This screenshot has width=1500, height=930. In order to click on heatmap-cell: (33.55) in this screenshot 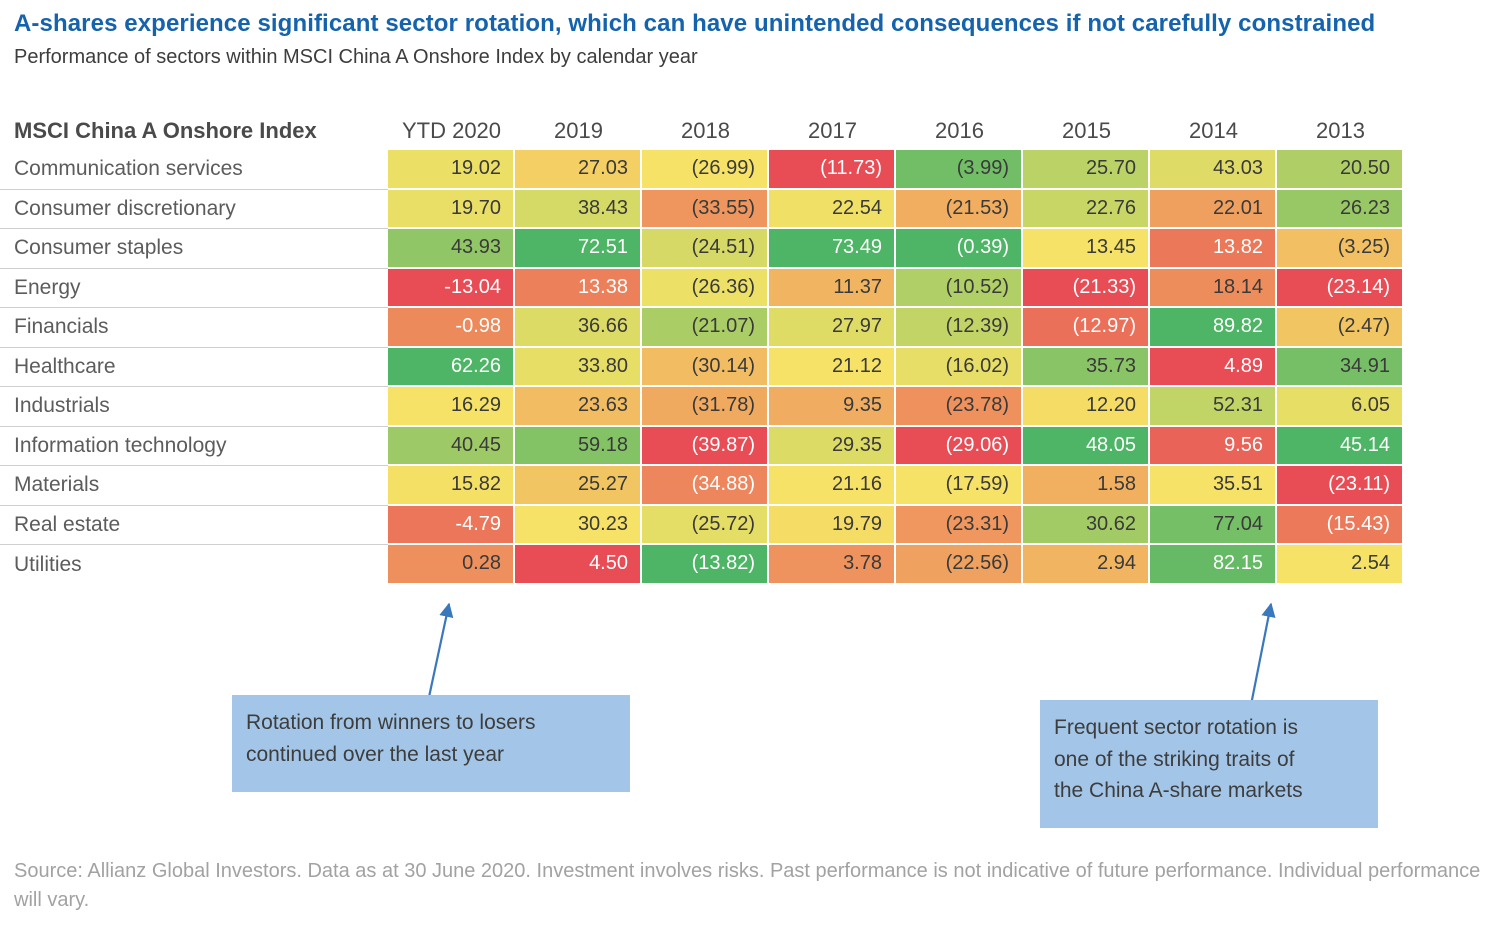, I will do `click(705, 209)`.